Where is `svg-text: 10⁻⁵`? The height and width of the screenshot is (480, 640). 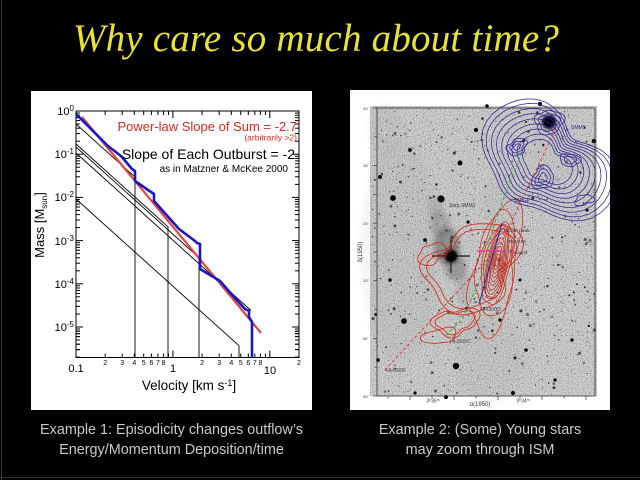 svg-text: 10⁻⁵ is located at coordinates (65, 327).